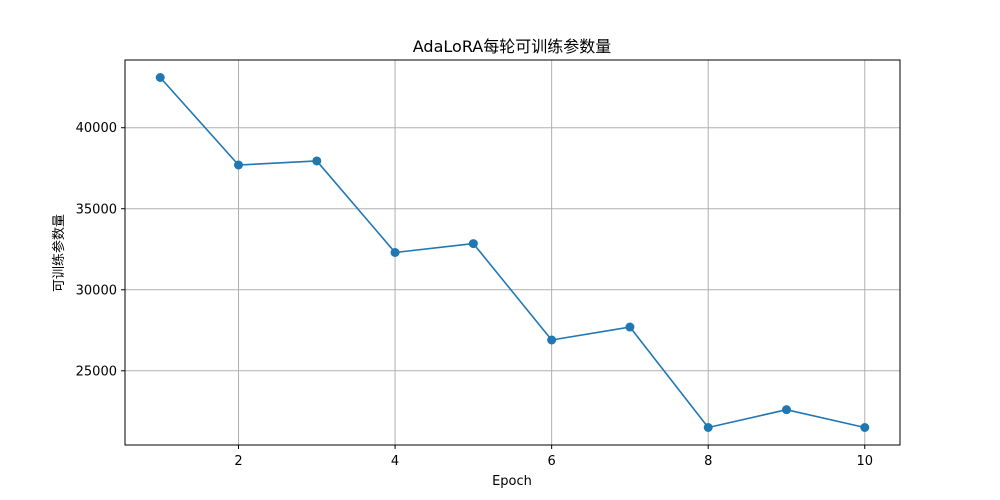 The height and width of the screenshot is (500, 1000). Describe the element at coordinates (238, 461) in the screenshot. I see `x-tick-label: 2` at that location.